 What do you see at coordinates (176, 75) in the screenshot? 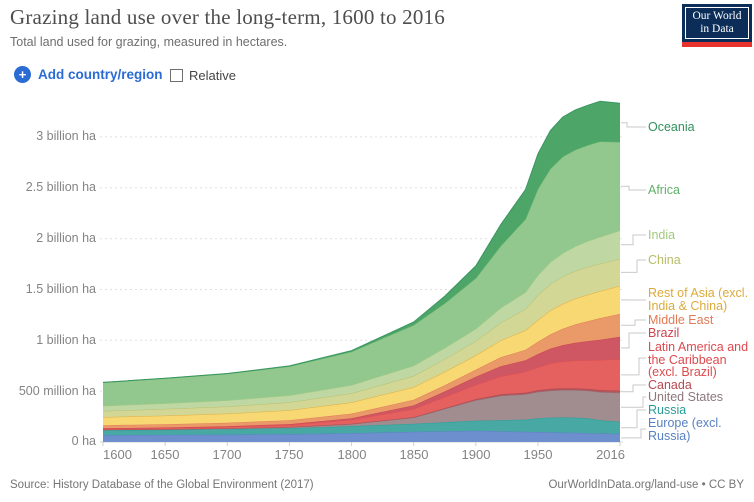
I see `relative-checkbox` at bounding box center [176, 75].